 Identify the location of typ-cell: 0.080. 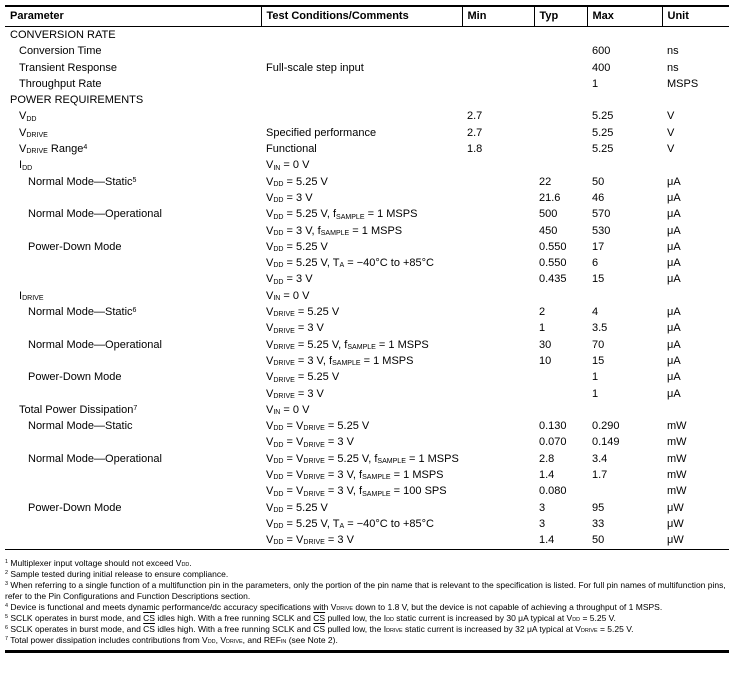
(553, 491).